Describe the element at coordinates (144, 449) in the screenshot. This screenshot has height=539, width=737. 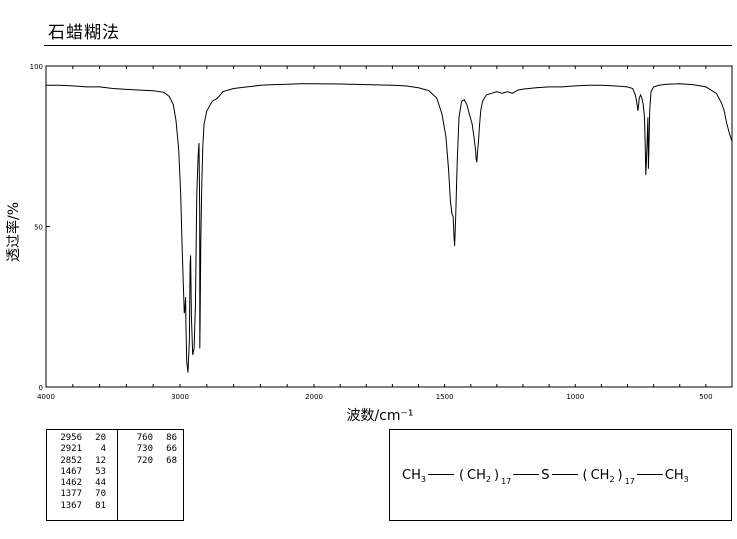
I see `peak-wavenumber: 730` at that location.